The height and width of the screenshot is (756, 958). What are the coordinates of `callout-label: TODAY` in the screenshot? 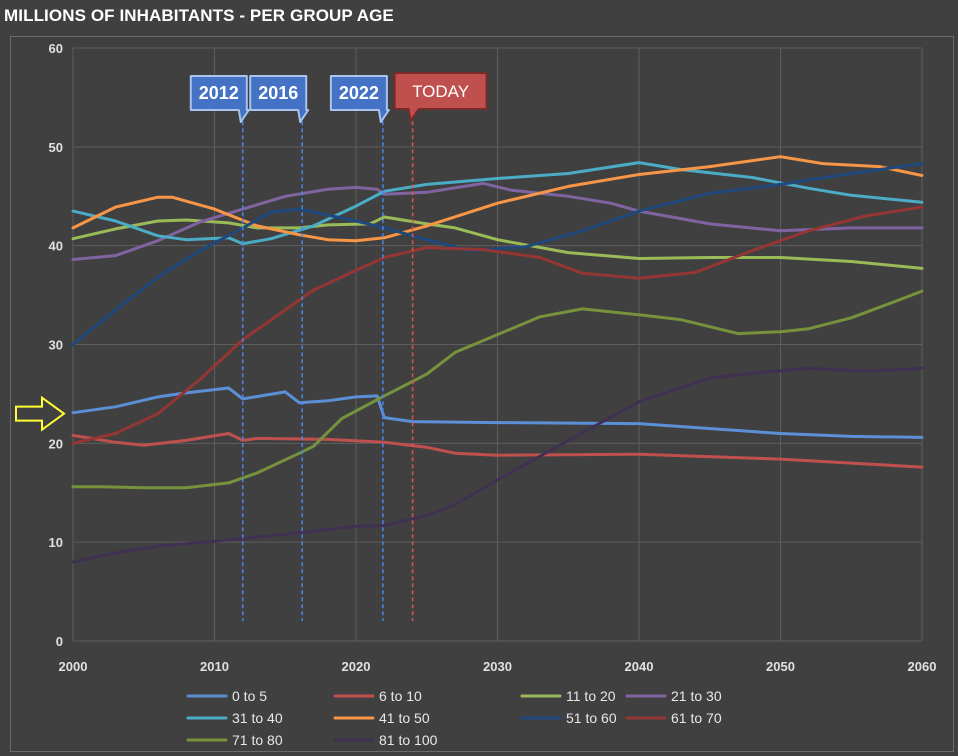 It's located at (440, 91).